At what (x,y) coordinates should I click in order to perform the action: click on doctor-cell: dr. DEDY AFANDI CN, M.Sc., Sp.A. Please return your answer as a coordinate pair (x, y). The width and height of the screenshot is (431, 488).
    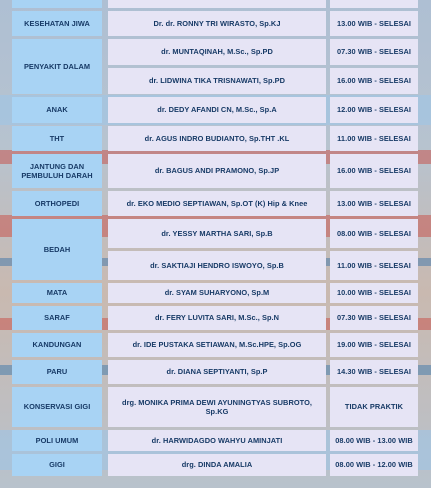
    Looking at the image, I should click on (217, 110).